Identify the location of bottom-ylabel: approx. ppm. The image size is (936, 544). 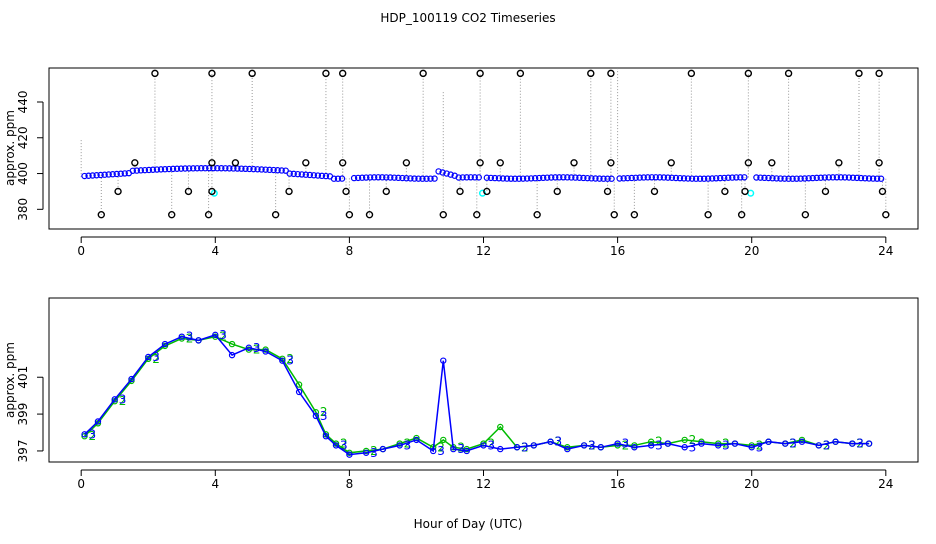
(10, 380).